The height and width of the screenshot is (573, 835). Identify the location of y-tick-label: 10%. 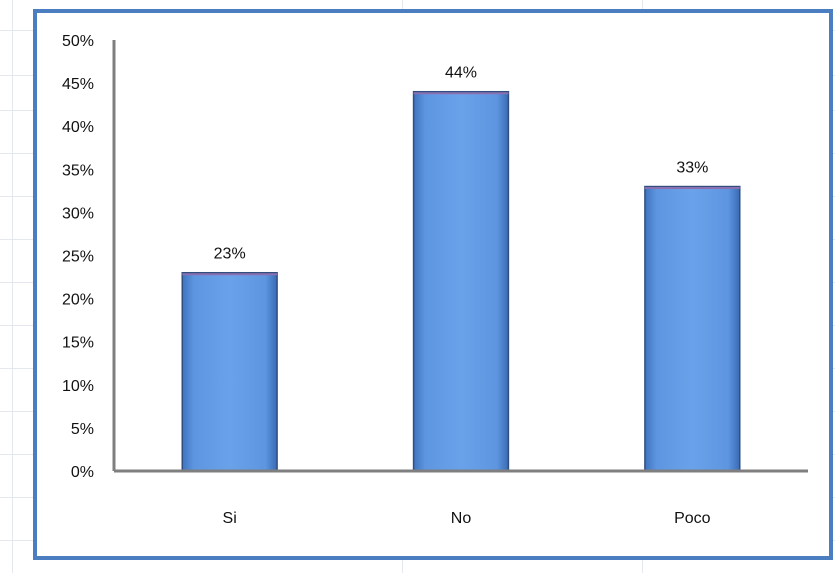
(78, 386).